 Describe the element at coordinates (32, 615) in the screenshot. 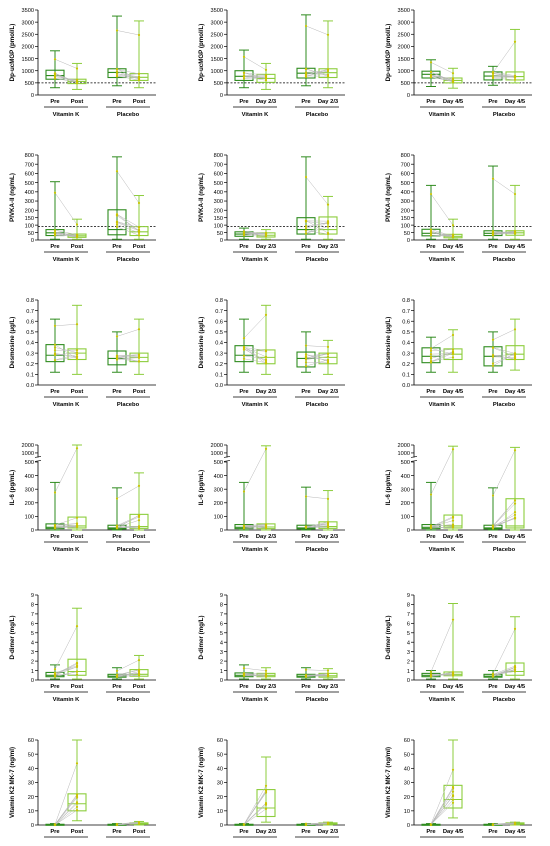

I see `y-tick-label: 7` at that location.